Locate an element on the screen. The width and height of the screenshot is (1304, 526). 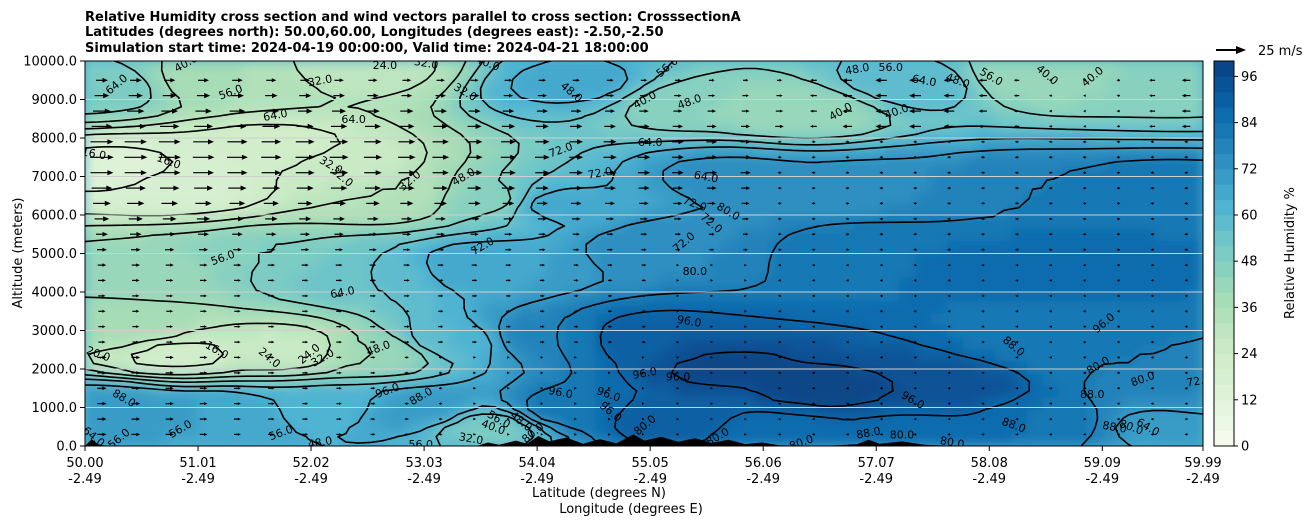
x-tick-label-latitude: 58.08 is located at coordinates (989, 463).